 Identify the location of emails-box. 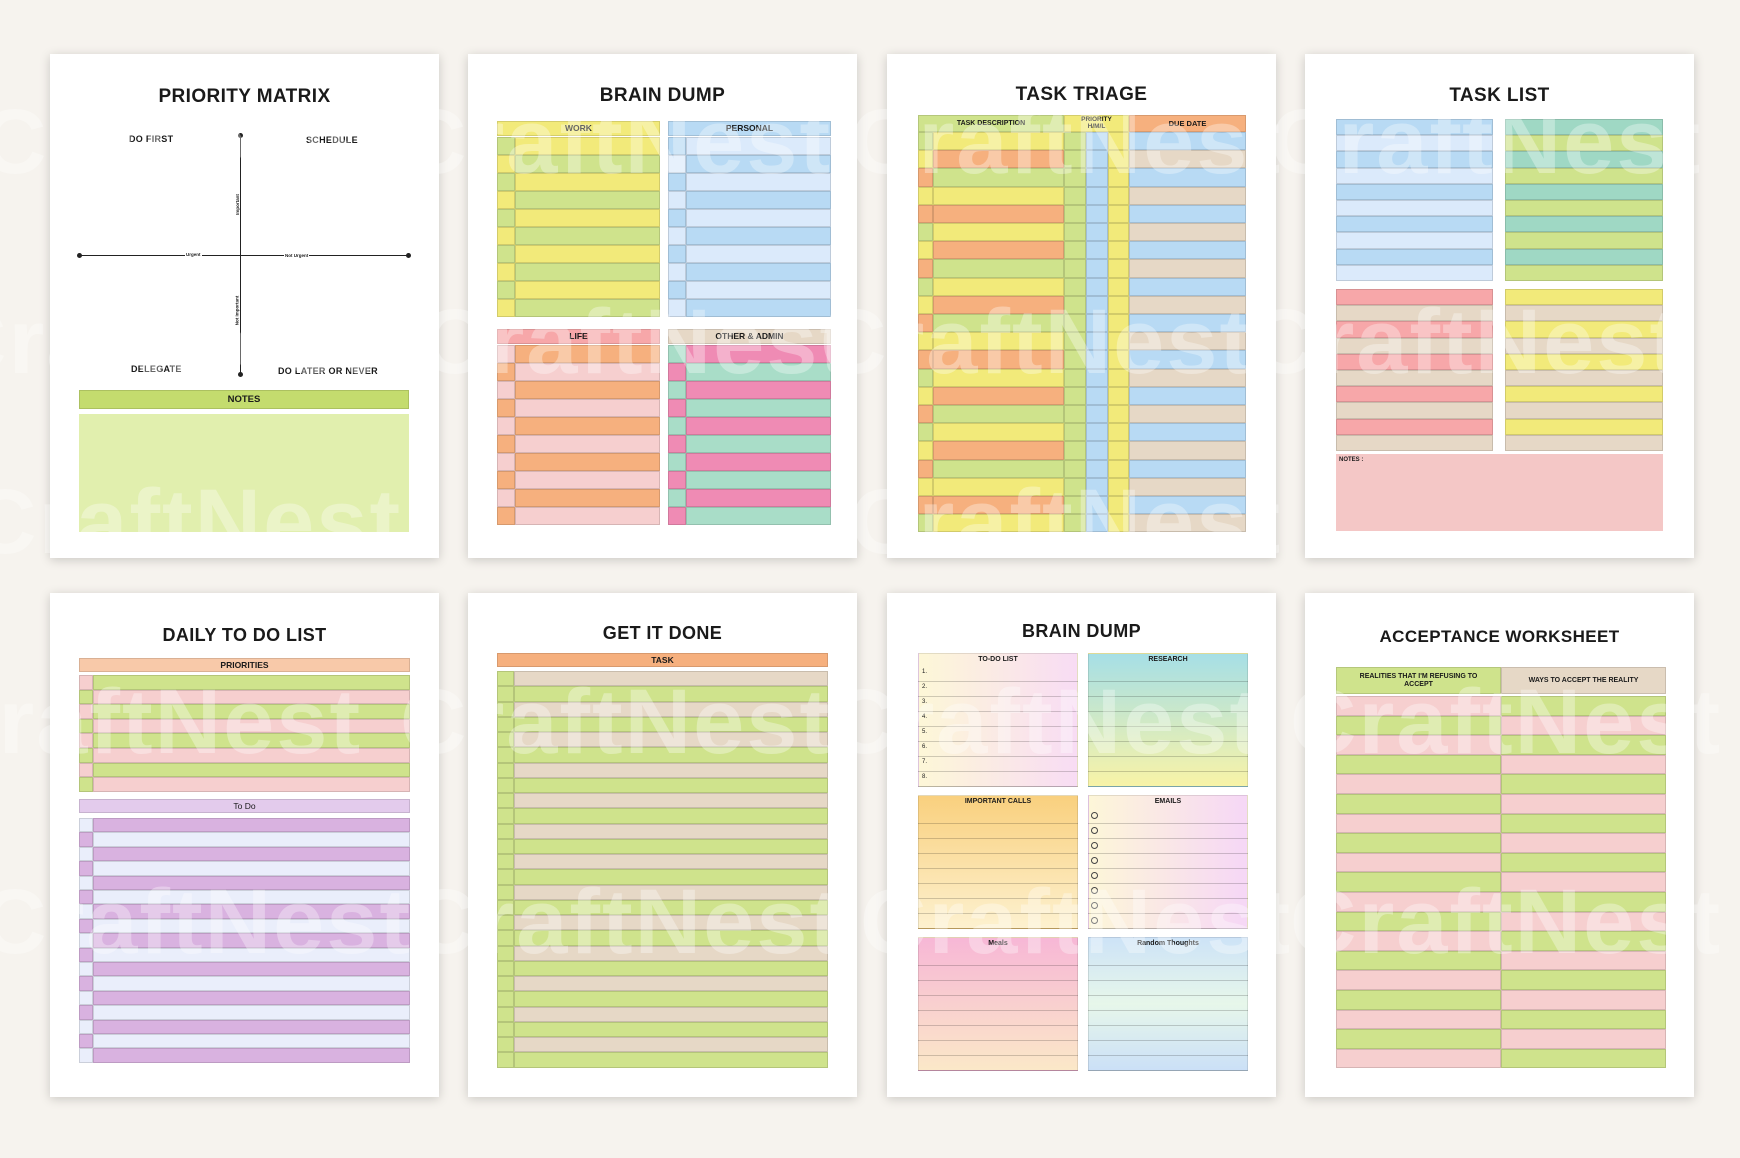
(1168, 862).